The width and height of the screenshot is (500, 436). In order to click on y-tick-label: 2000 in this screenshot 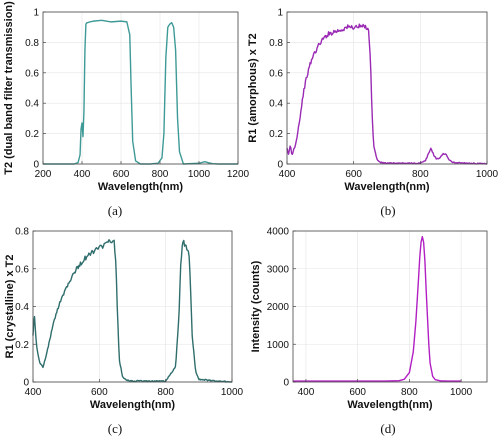, I will do `click(278, 307)`.